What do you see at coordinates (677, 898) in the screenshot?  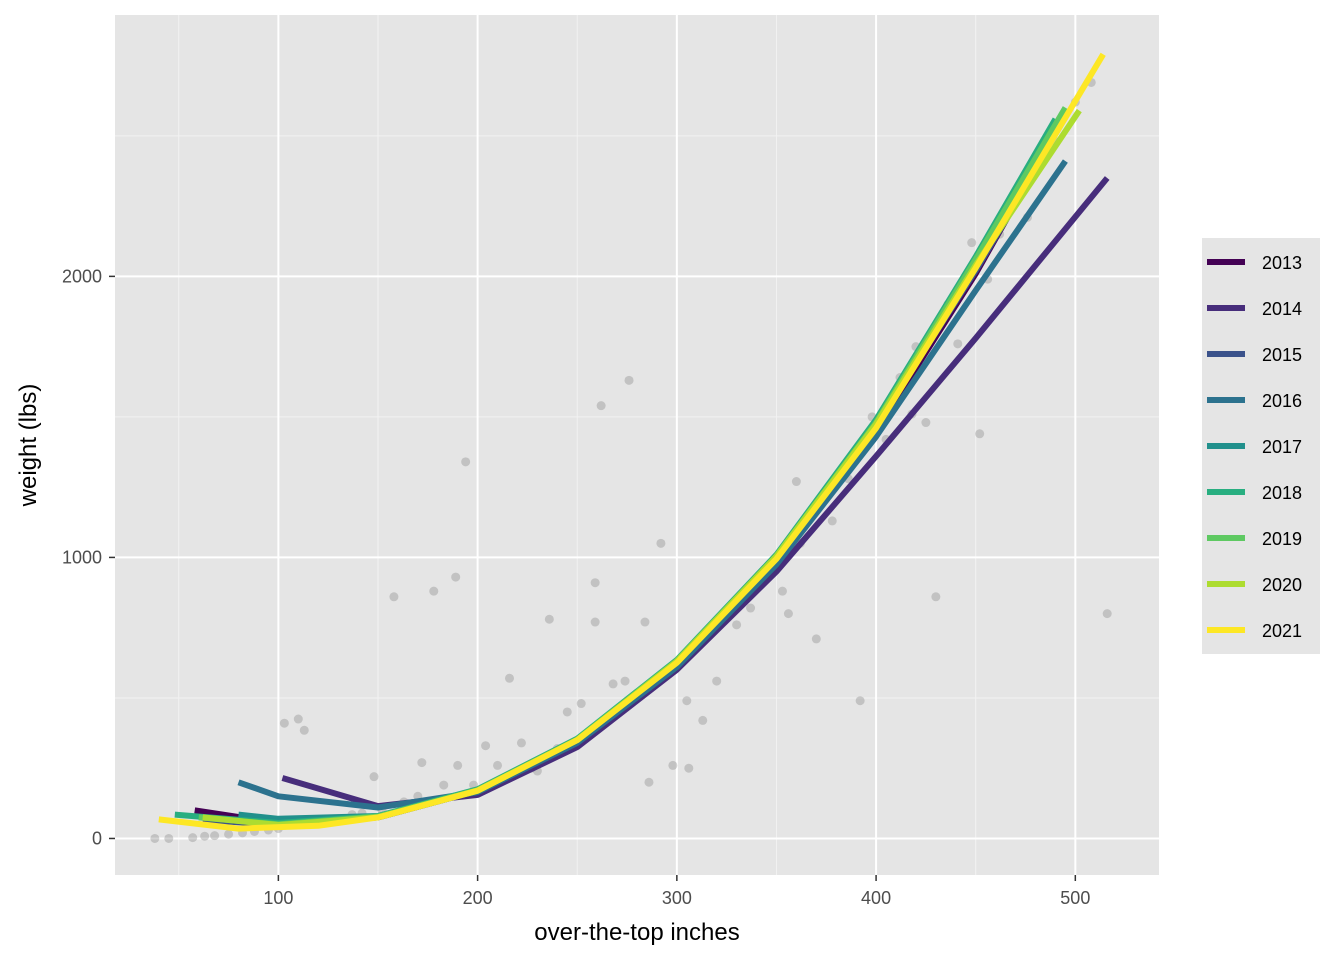 I see `x-tick-label: 300` at bounding box center [677, 898].